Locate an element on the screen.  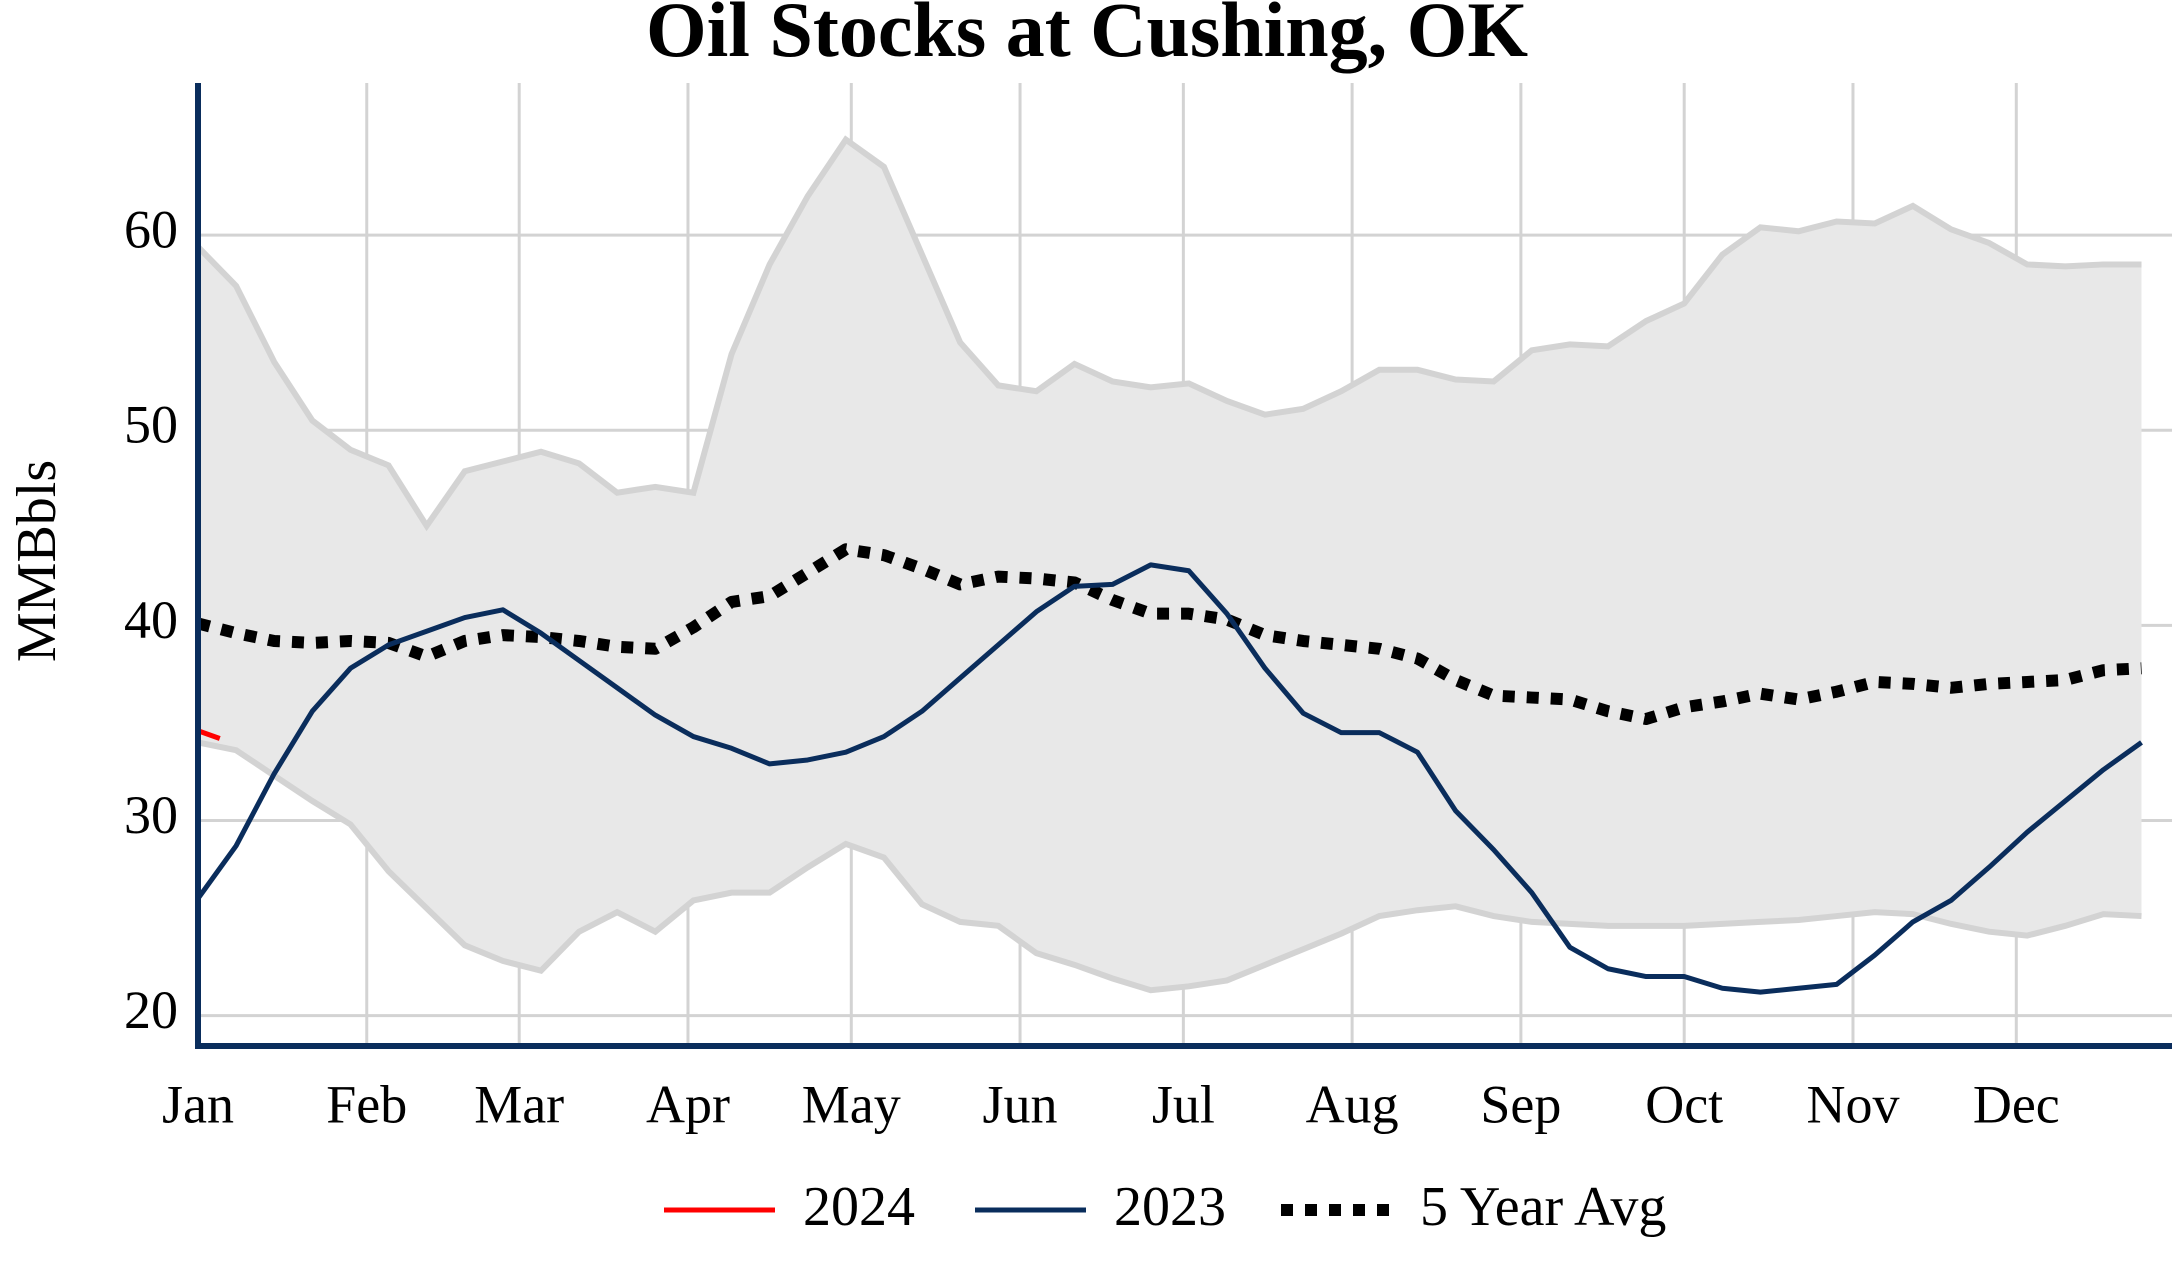
x-tick-label: Feb is located at coordinates (366, 1104).